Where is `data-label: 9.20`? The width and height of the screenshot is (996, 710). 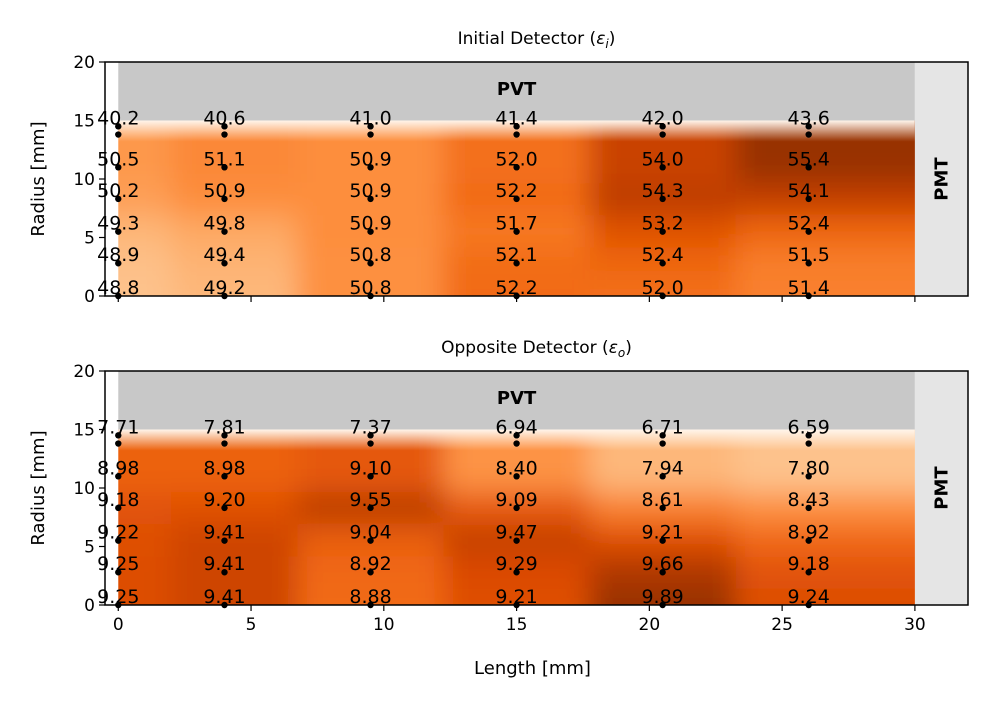
data-label: 9.20 is located at coordinates (224, 500).